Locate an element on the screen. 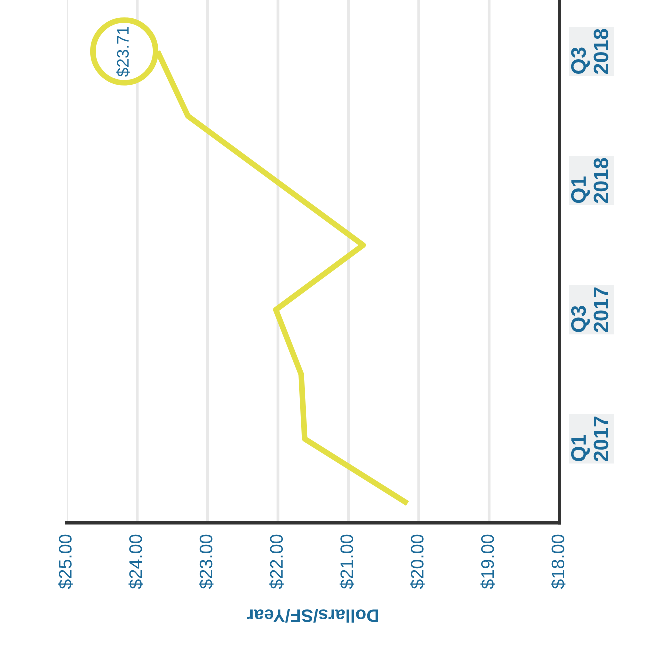 The height and width of the screenshot is (653, 664). y-tick-label: Q1 2018 is located at coordinates (590, 181).